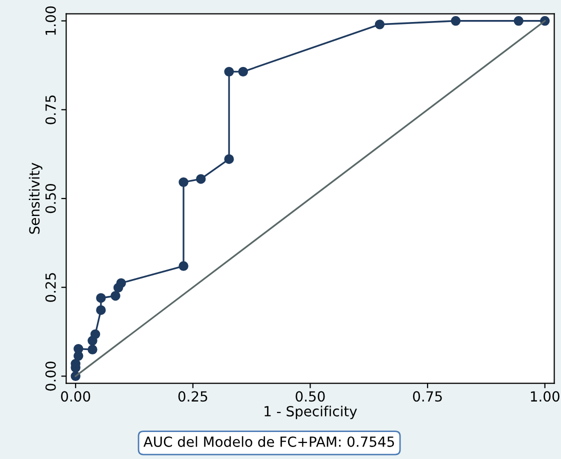 This screenshot has width=561, height=459. Describe the element at coordinates (193, 396) in the screenshot. I see `x-tick-label: 0.25` at that location.